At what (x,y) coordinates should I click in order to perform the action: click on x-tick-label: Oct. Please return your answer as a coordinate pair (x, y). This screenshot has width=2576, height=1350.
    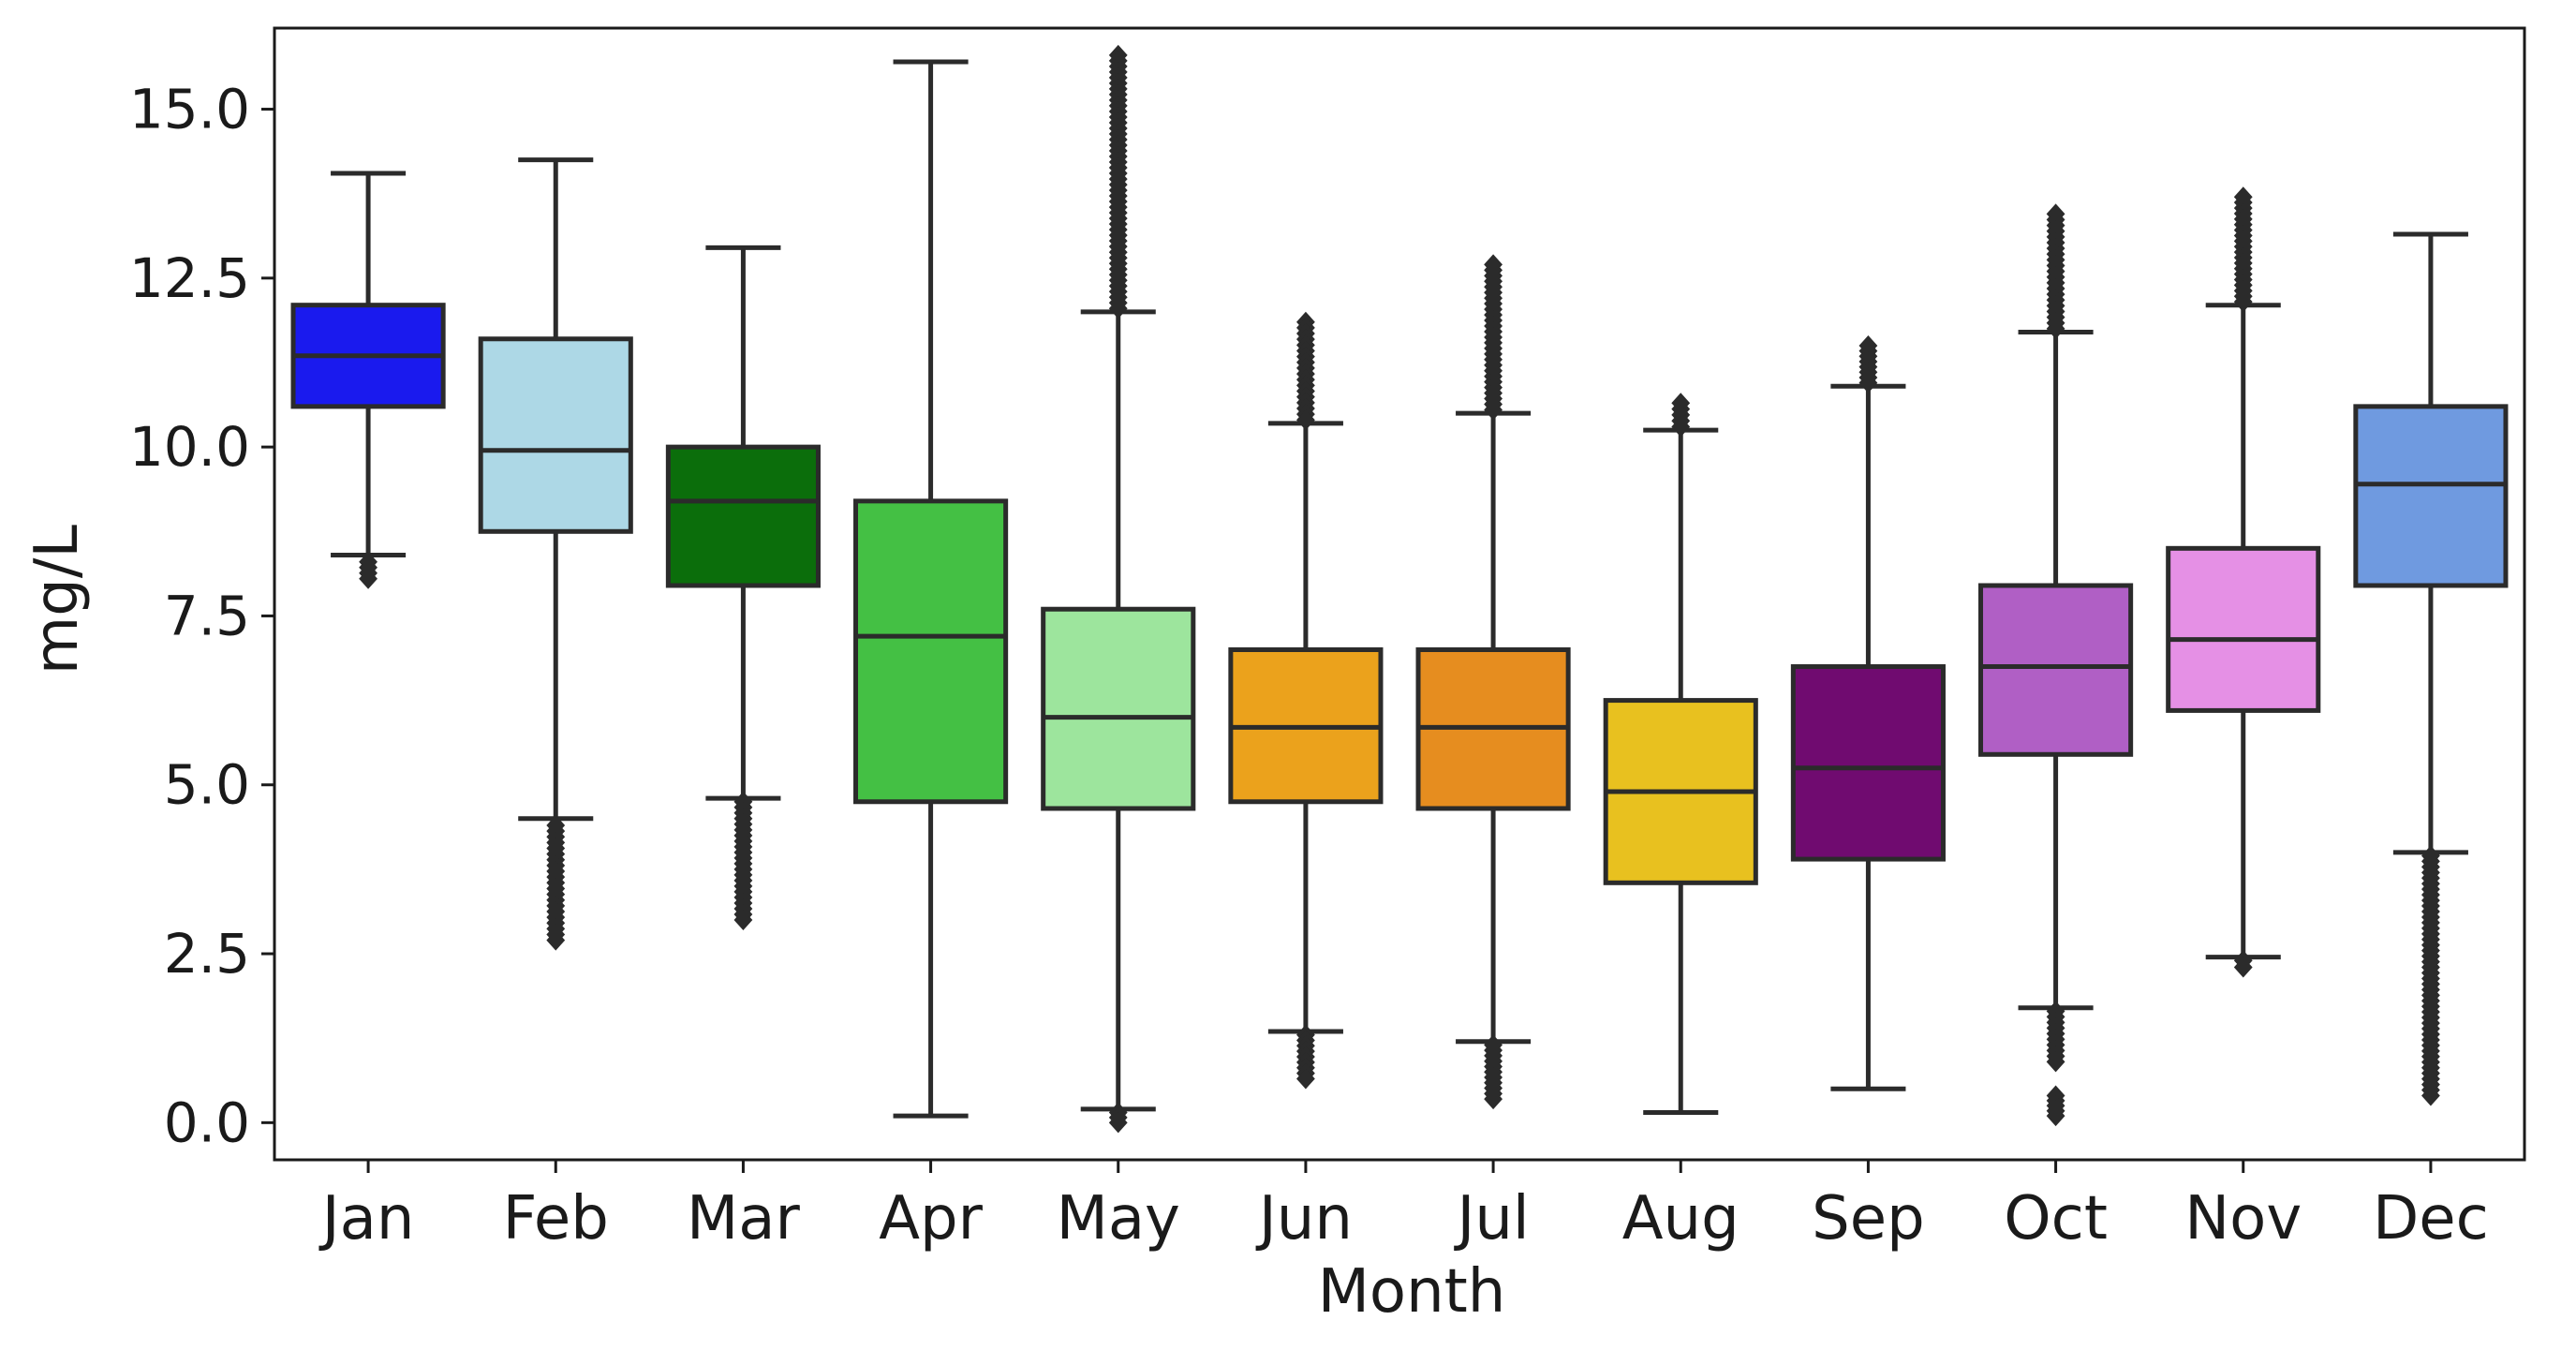
    Looking at the image, I should click on (2056, 1219).